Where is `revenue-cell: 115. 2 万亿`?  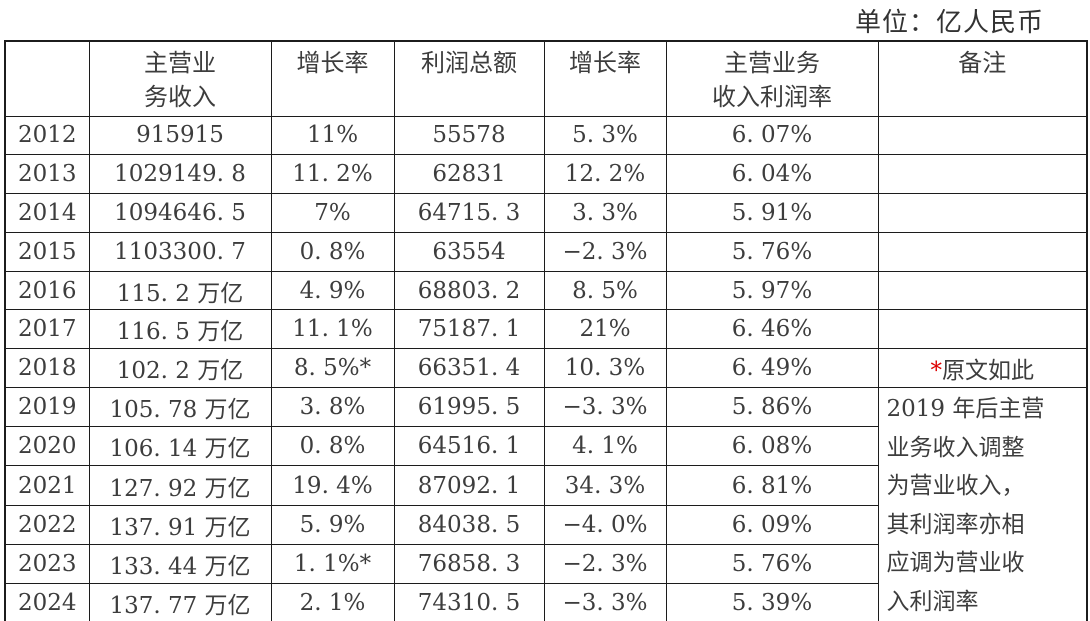
revenue-cell: 115. 2 万亿 is located at coordinates (180, 290).